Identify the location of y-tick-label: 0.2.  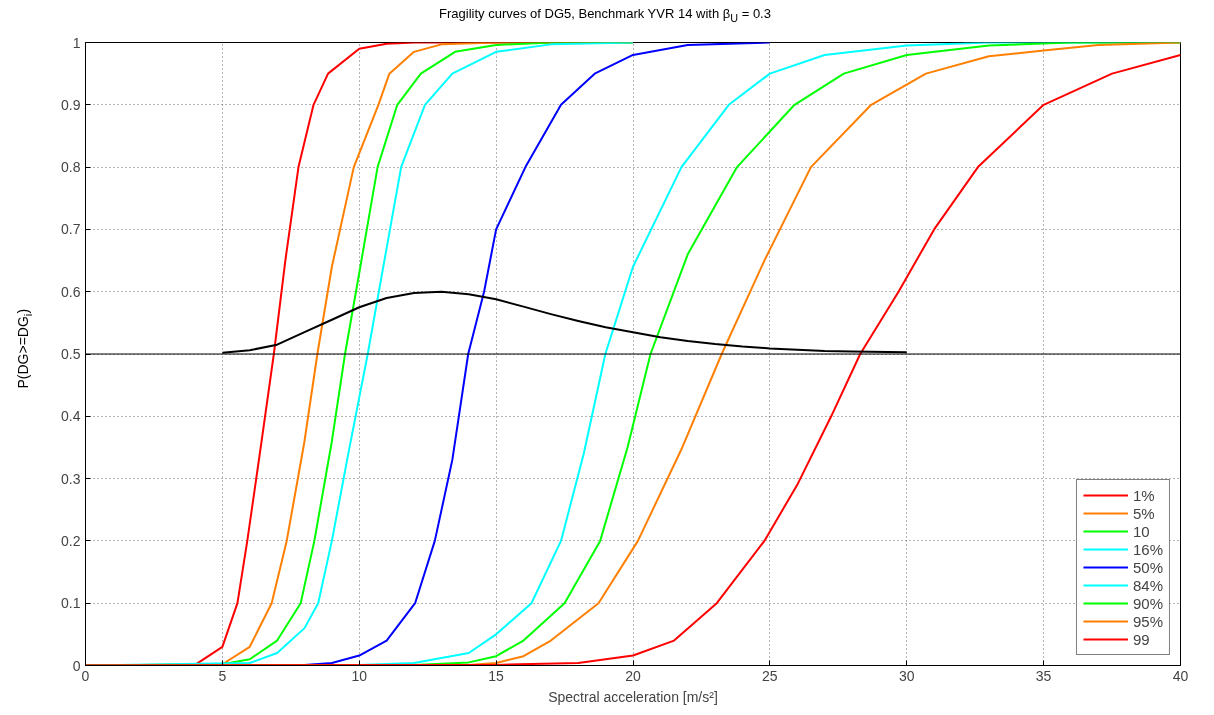
(71, 540).